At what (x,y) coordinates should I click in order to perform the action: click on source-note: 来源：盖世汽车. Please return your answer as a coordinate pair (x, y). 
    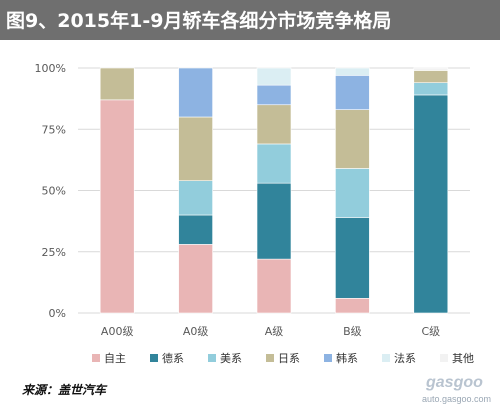
    Looking at the image, I should click on (64, 390).